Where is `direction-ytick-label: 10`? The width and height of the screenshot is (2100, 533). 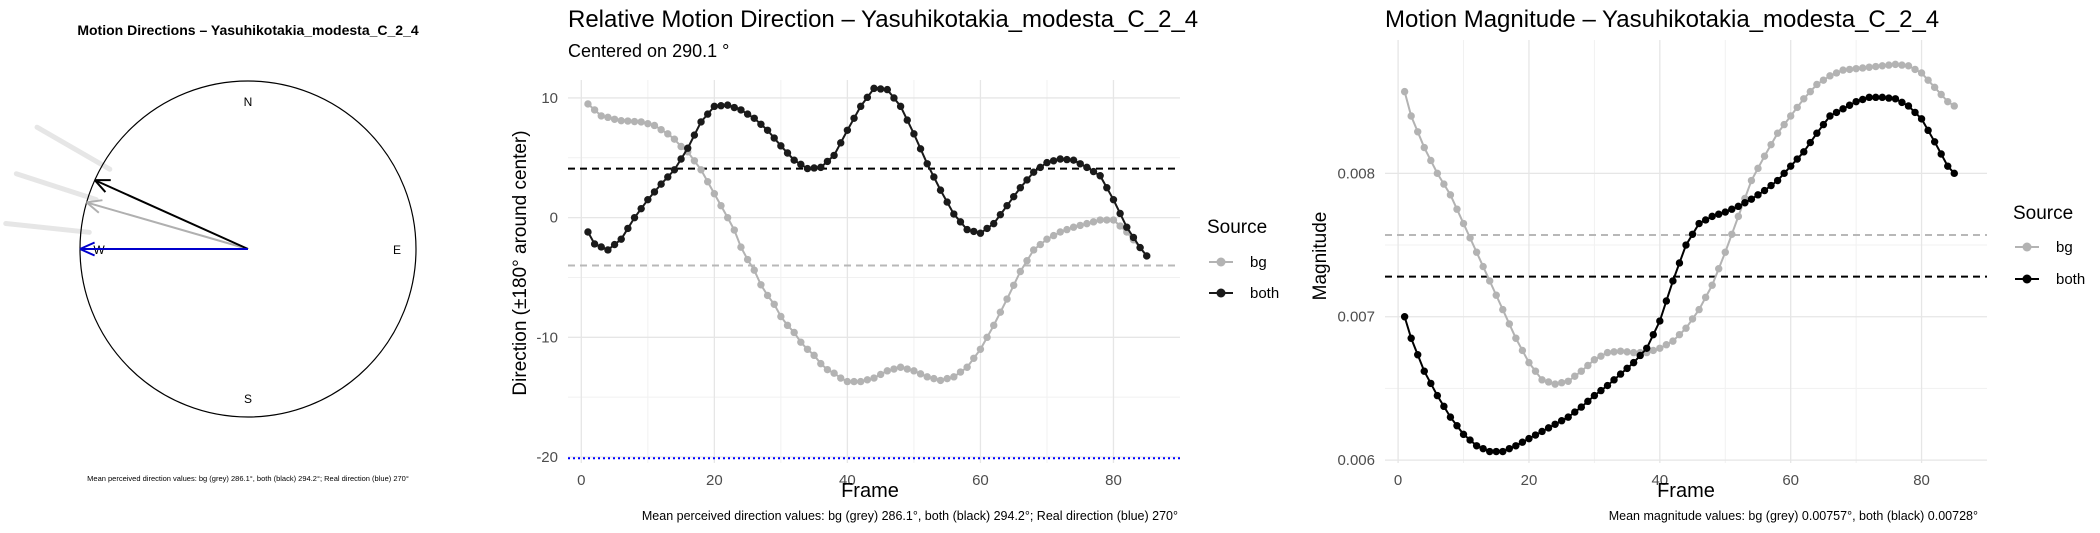
direction-ytick-label: 10 is located at coordinates (549, 98).